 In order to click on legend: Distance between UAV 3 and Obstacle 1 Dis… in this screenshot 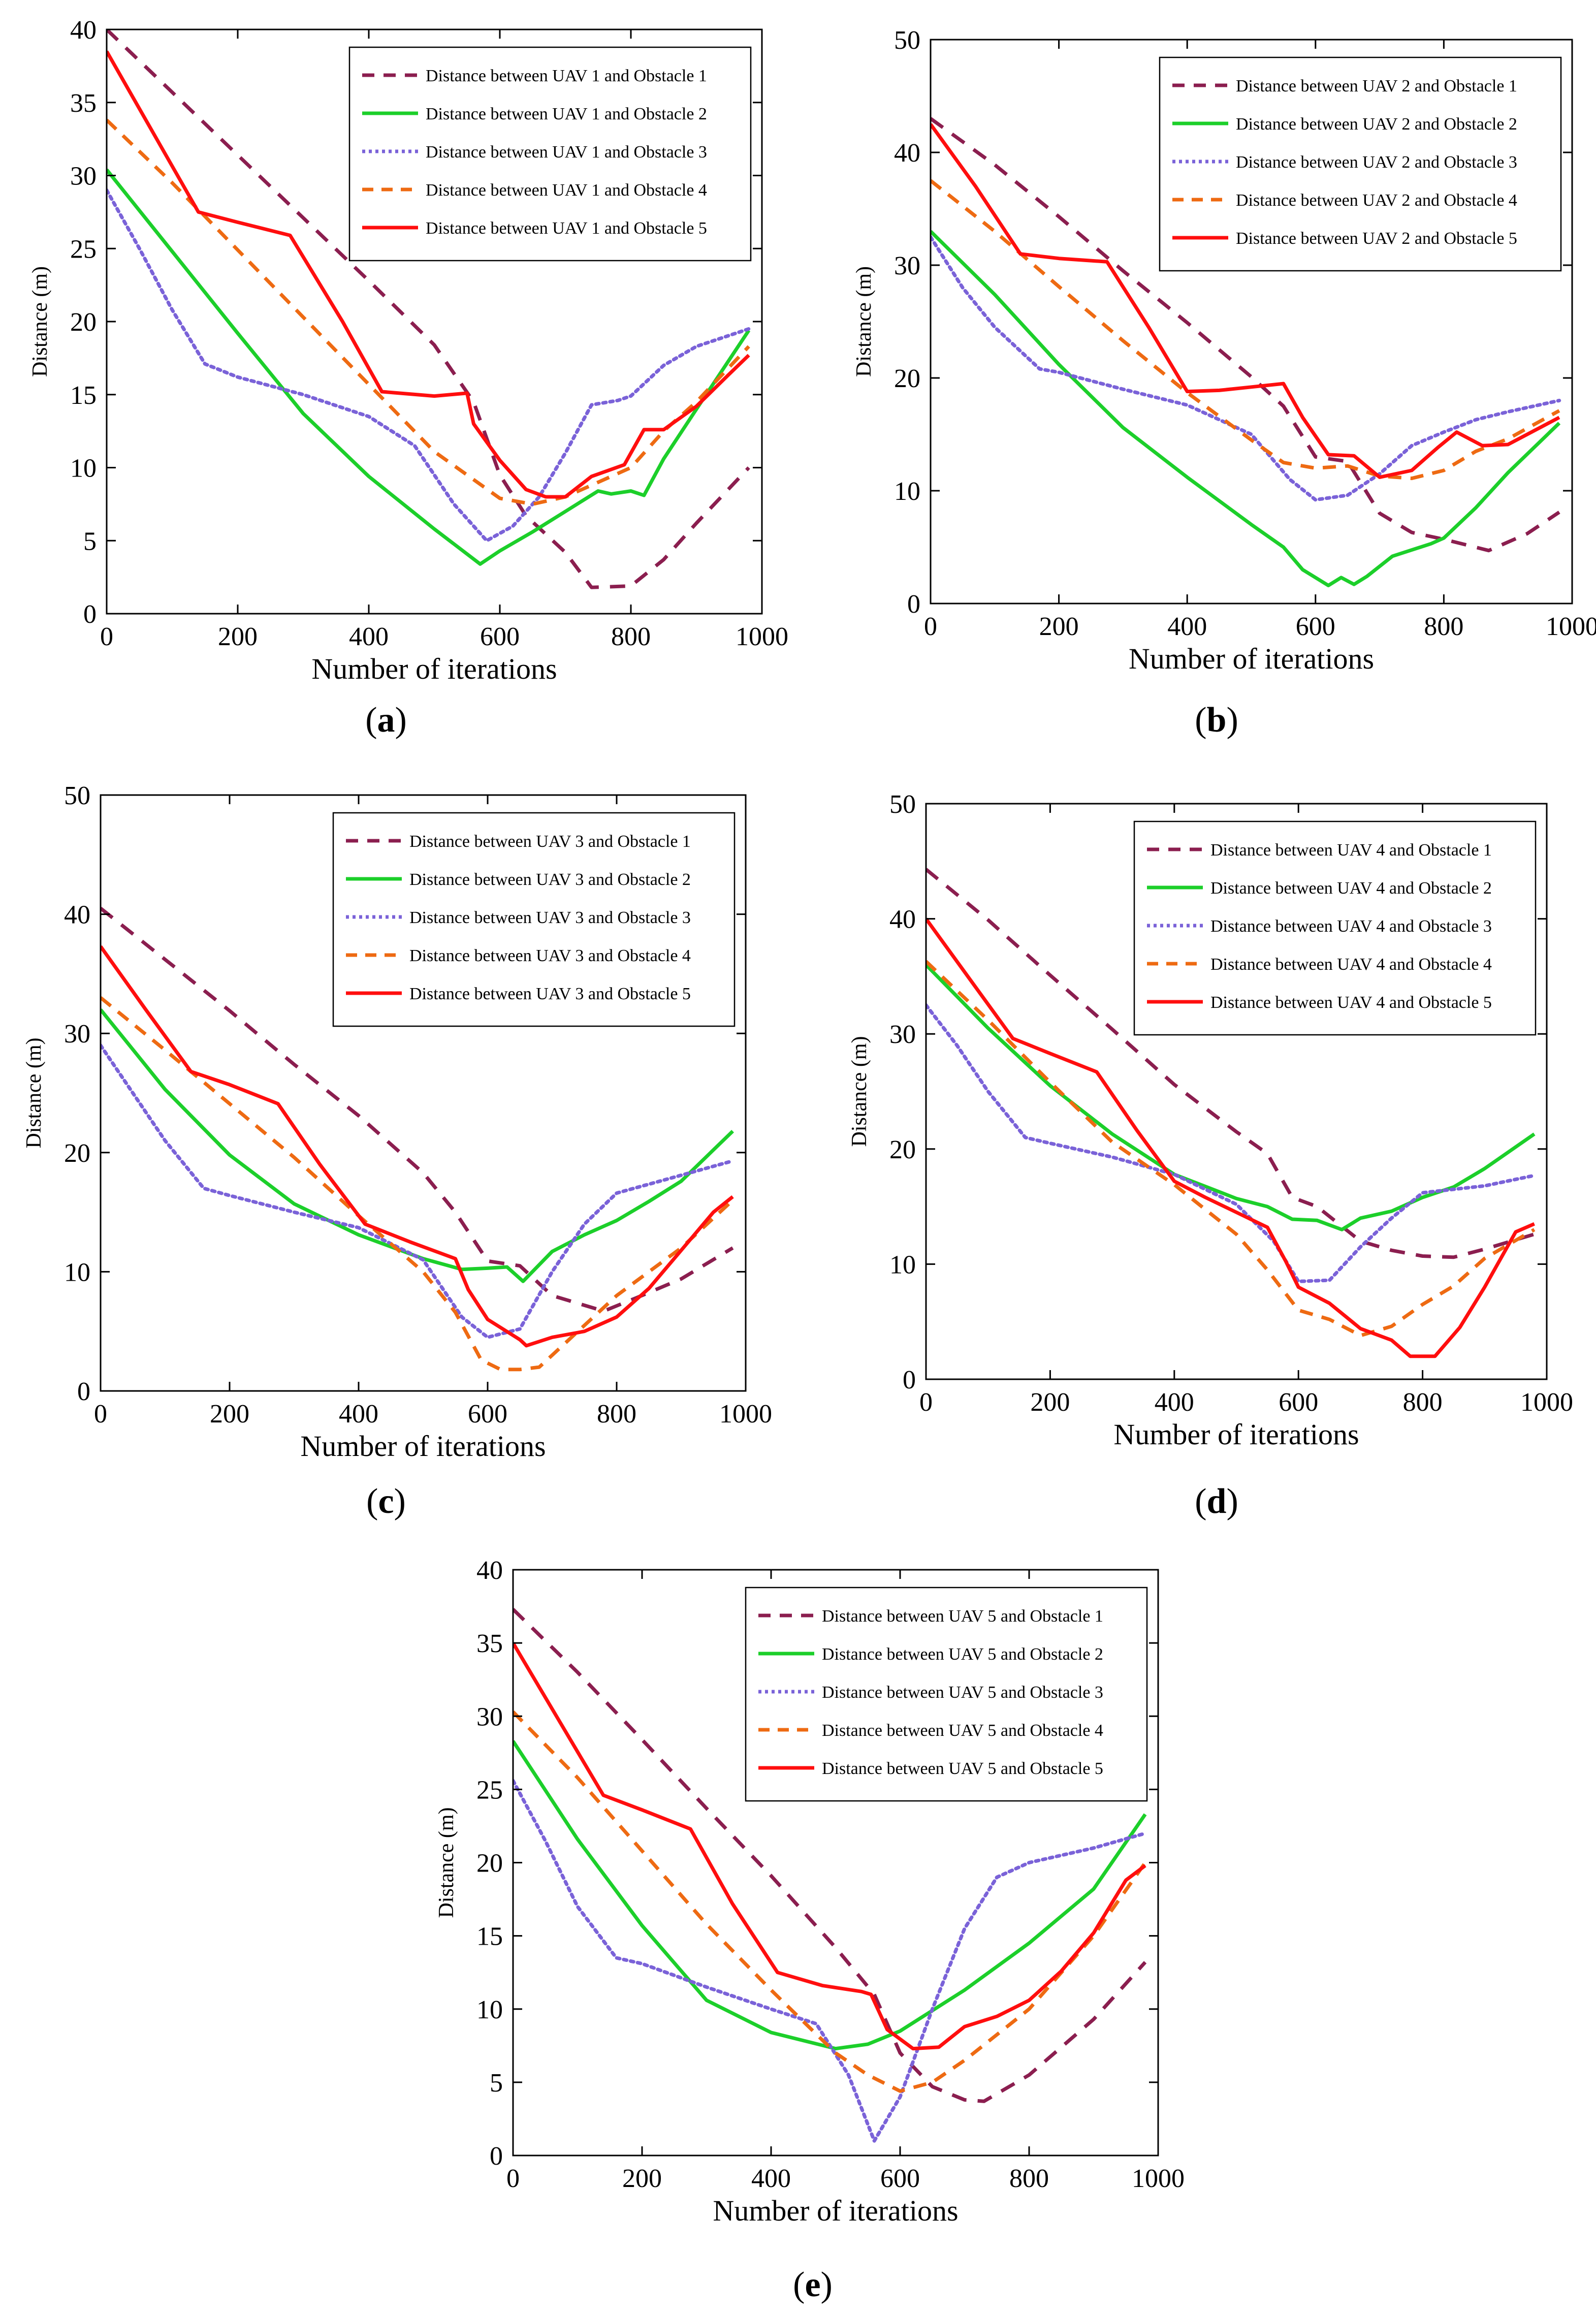, I will do `click(534, 919)`.